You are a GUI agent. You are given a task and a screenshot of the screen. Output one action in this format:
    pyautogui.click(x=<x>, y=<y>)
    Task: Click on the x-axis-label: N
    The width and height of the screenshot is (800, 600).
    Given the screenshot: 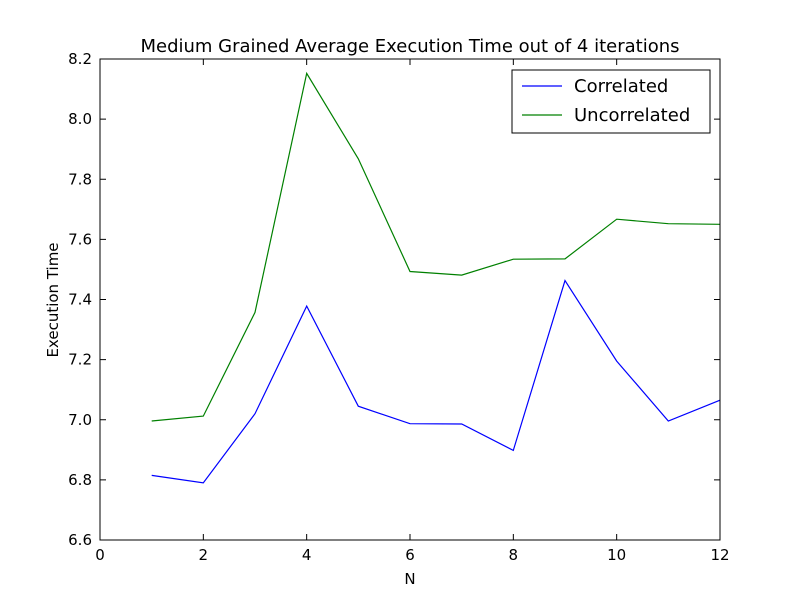 What is the action you would take?
    pyautogui.click(x=409, y=579)
    